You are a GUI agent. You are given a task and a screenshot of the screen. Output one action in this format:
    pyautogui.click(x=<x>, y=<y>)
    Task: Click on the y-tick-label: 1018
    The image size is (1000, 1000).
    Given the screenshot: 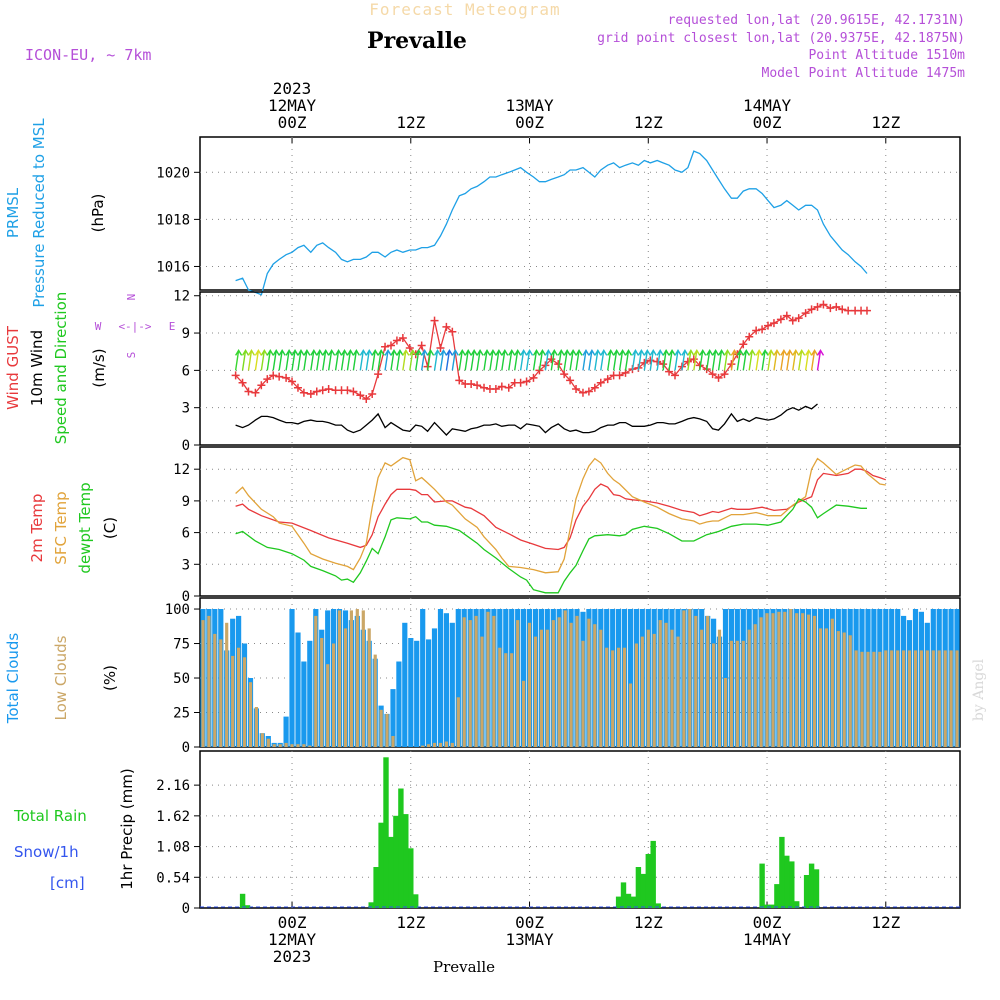 What is the action you would take?
    pyautogui.click(x=173, y=220)
    